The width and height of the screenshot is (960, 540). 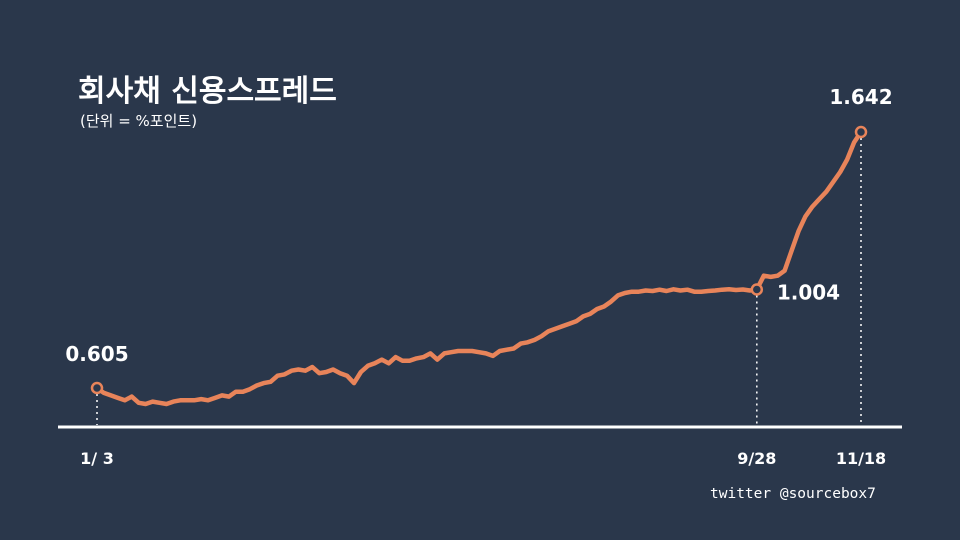 What do you see at coordinates (860, 97) in the screenshot?
I see `data-label: 1.642` at bounding box center [860, 97].